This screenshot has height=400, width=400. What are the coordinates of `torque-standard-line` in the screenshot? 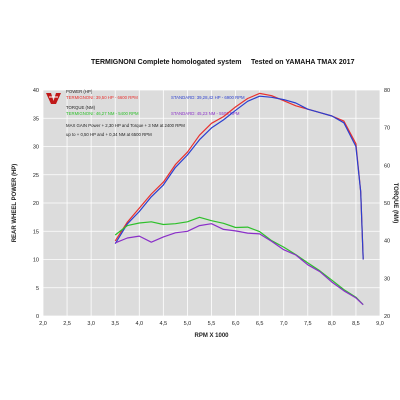 It's located at (239, 264).